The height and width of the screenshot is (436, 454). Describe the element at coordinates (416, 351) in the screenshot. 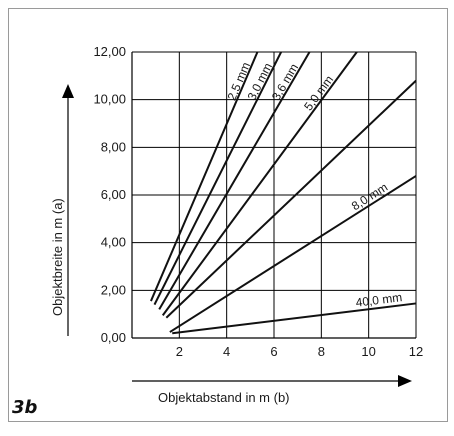

I see `x-tick-label-5: 12` at that location.